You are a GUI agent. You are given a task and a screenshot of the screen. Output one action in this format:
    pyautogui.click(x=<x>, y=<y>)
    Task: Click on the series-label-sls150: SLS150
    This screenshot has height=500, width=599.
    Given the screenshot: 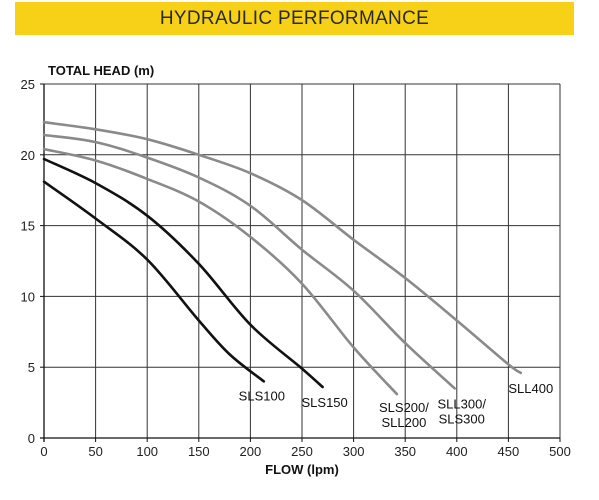 What is the action you would take?
    pyautogui.click(x=325, y=402)
    